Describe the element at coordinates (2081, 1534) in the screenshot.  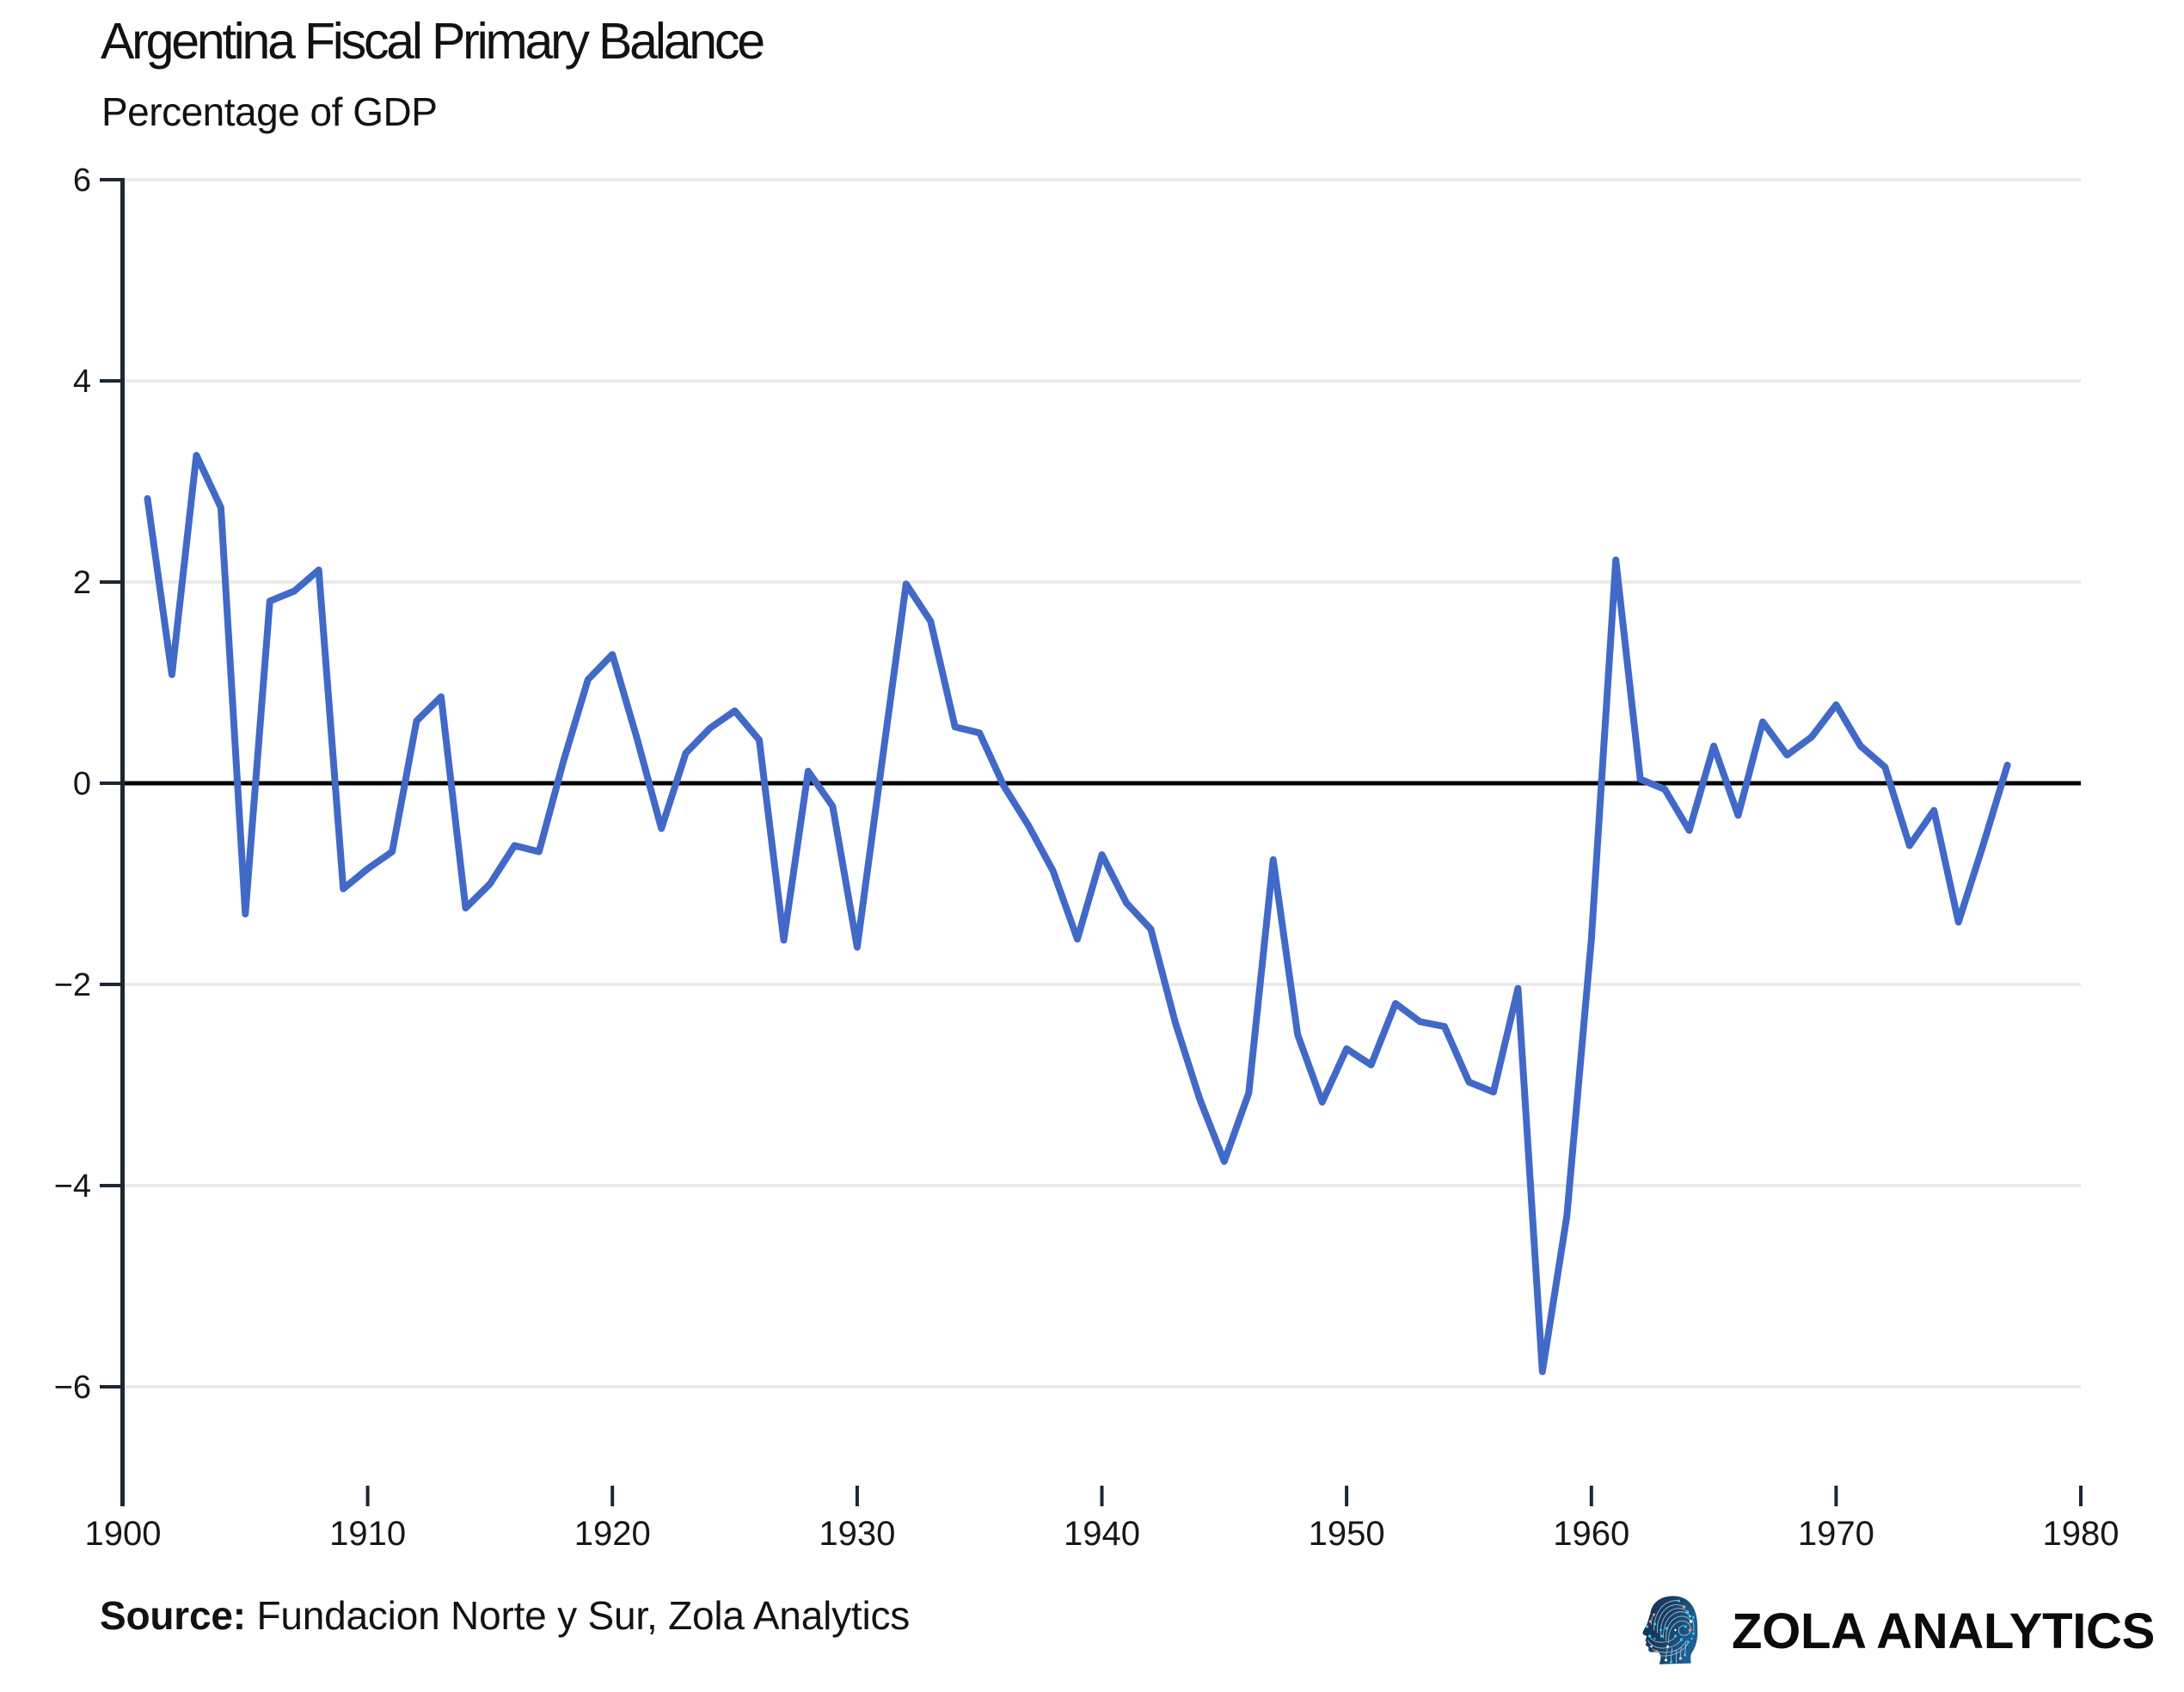
I see `svg-text: 1980` at that location.